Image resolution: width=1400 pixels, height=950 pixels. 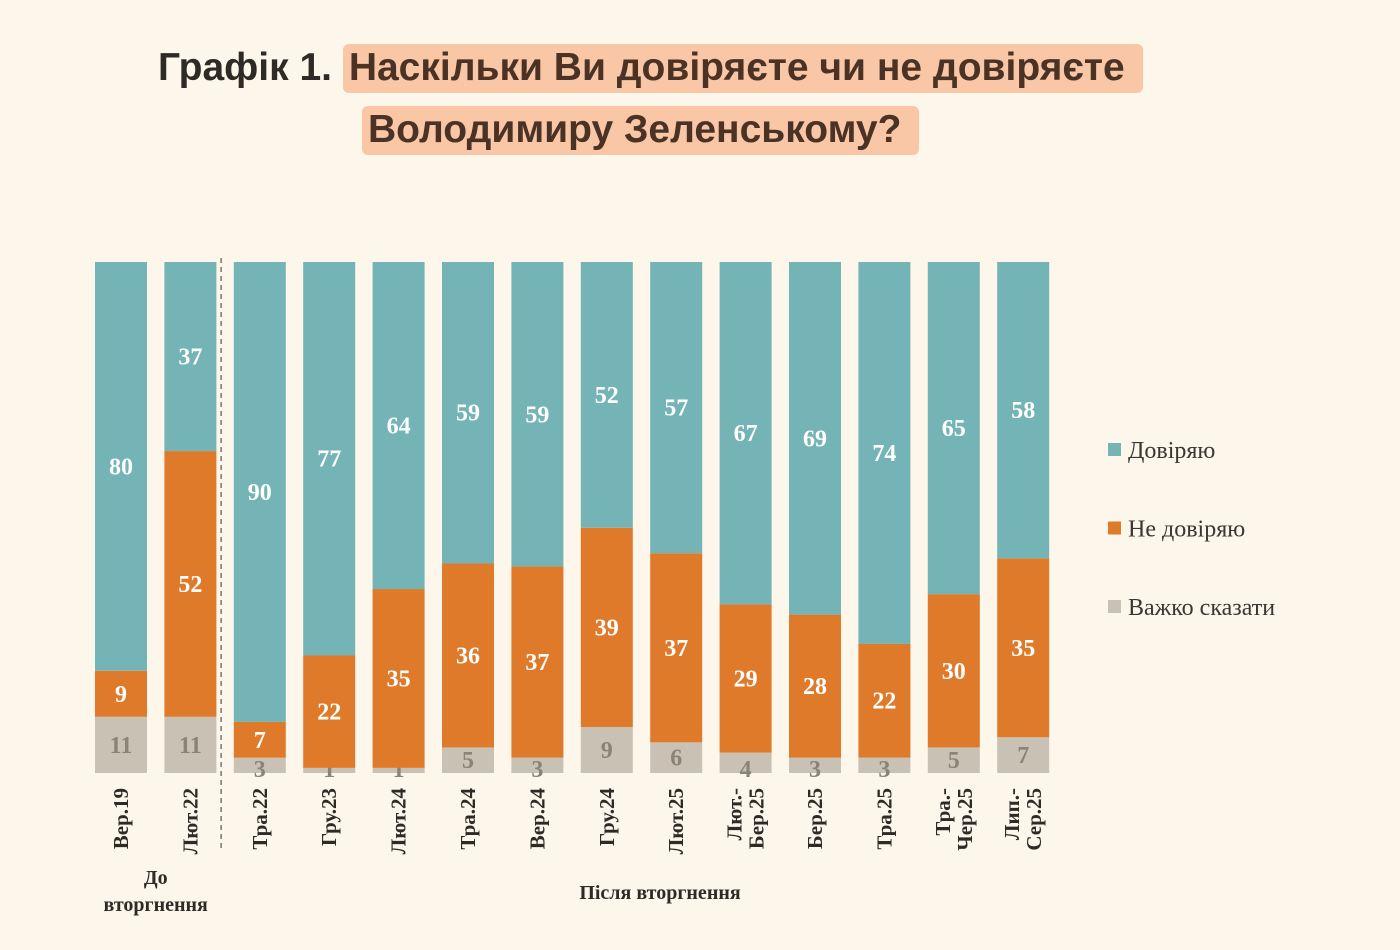 I want to click on data-label: 77, so click(x=329, y=460).